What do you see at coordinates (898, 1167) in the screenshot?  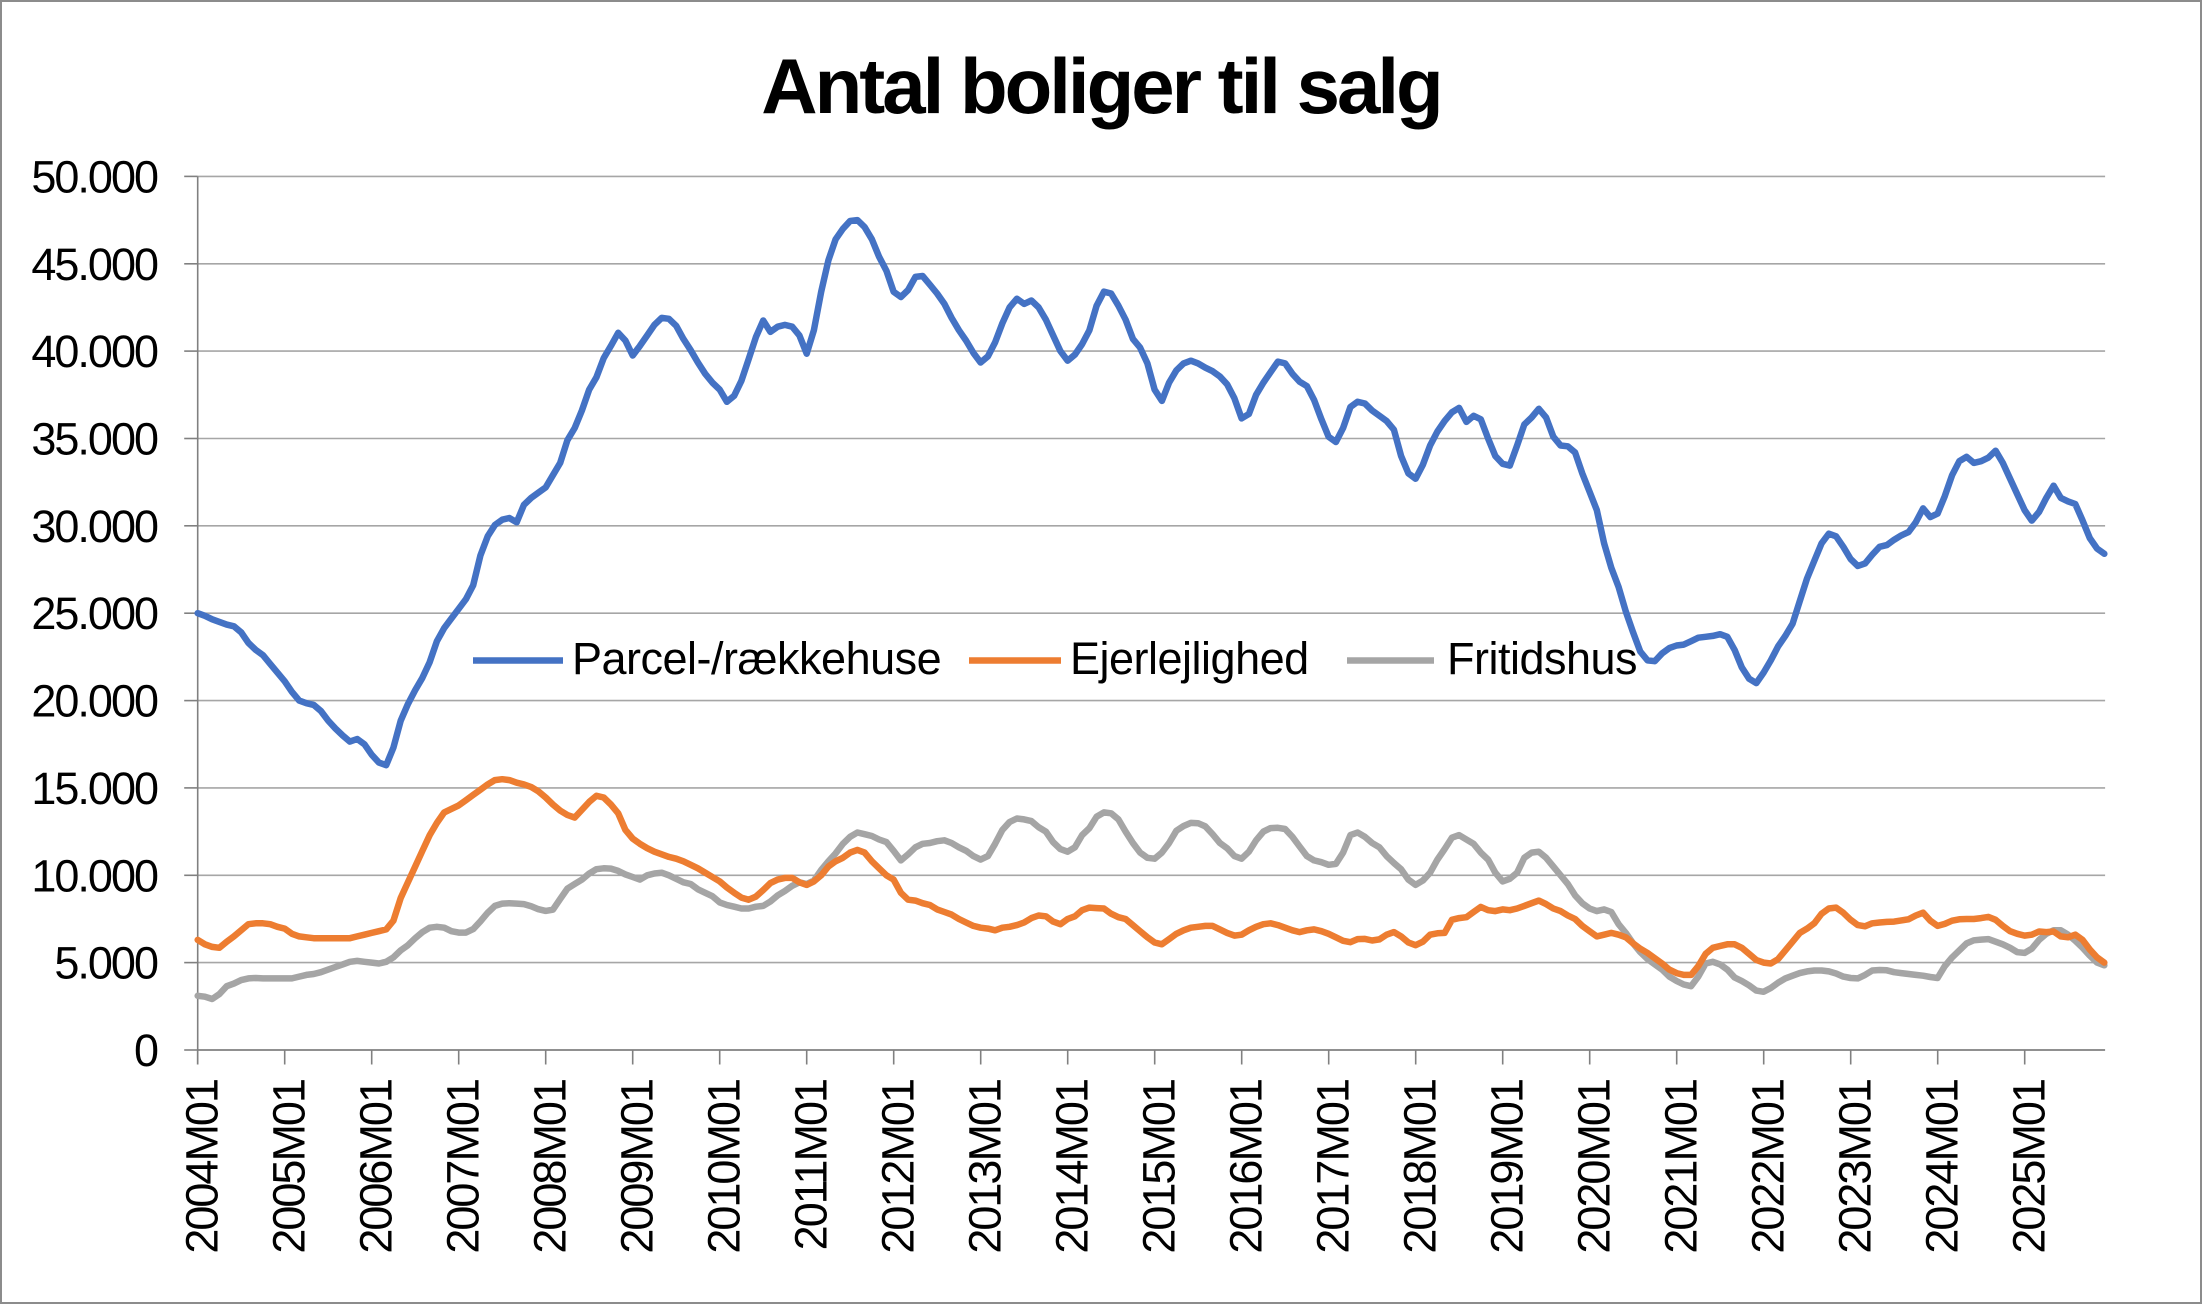 I see `svg-text: 2012M01` at bounding box center [898, 1167].